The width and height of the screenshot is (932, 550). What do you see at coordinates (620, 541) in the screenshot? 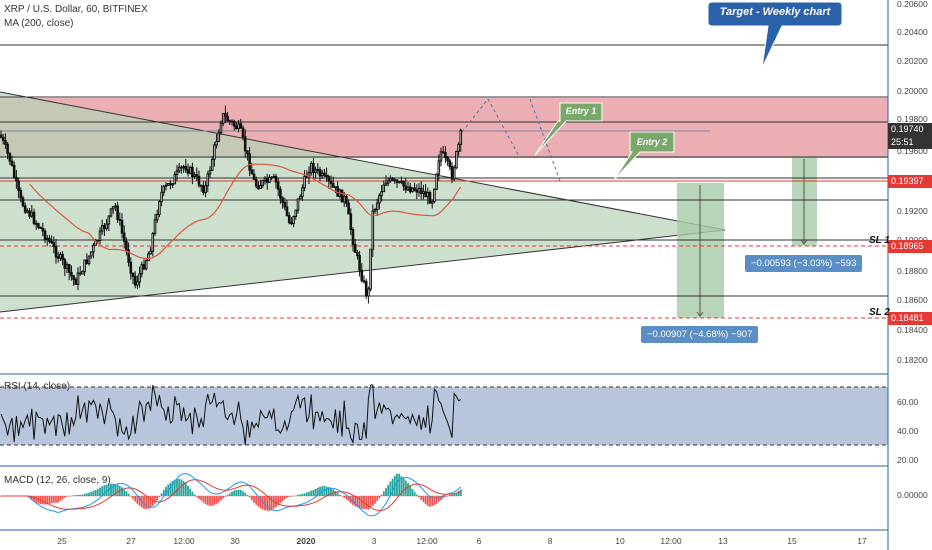
I see `time-label: 10` at bounding box center [620, 541].